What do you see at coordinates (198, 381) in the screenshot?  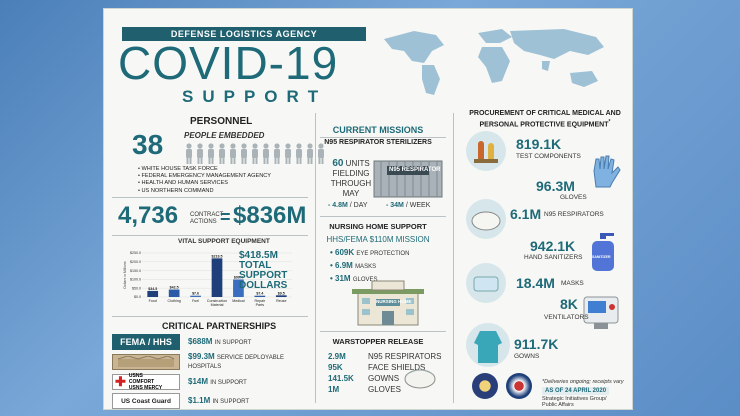 I see `amount-value: $14M` at bounding box center [198, 381].